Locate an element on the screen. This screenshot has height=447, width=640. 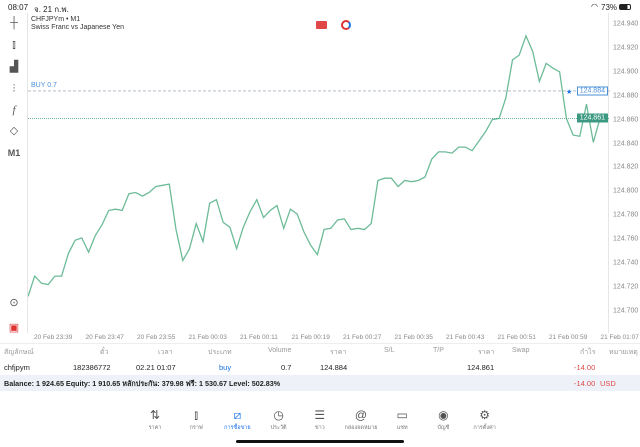
col-time: เวลา is located at coordinates (165, 352).